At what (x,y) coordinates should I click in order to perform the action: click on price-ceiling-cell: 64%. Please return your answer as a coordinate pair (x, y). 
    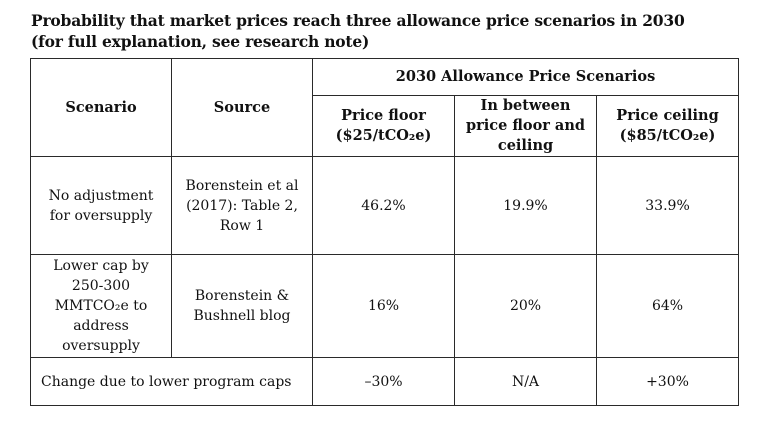
    Looking at the image, I should click on (667, 306).